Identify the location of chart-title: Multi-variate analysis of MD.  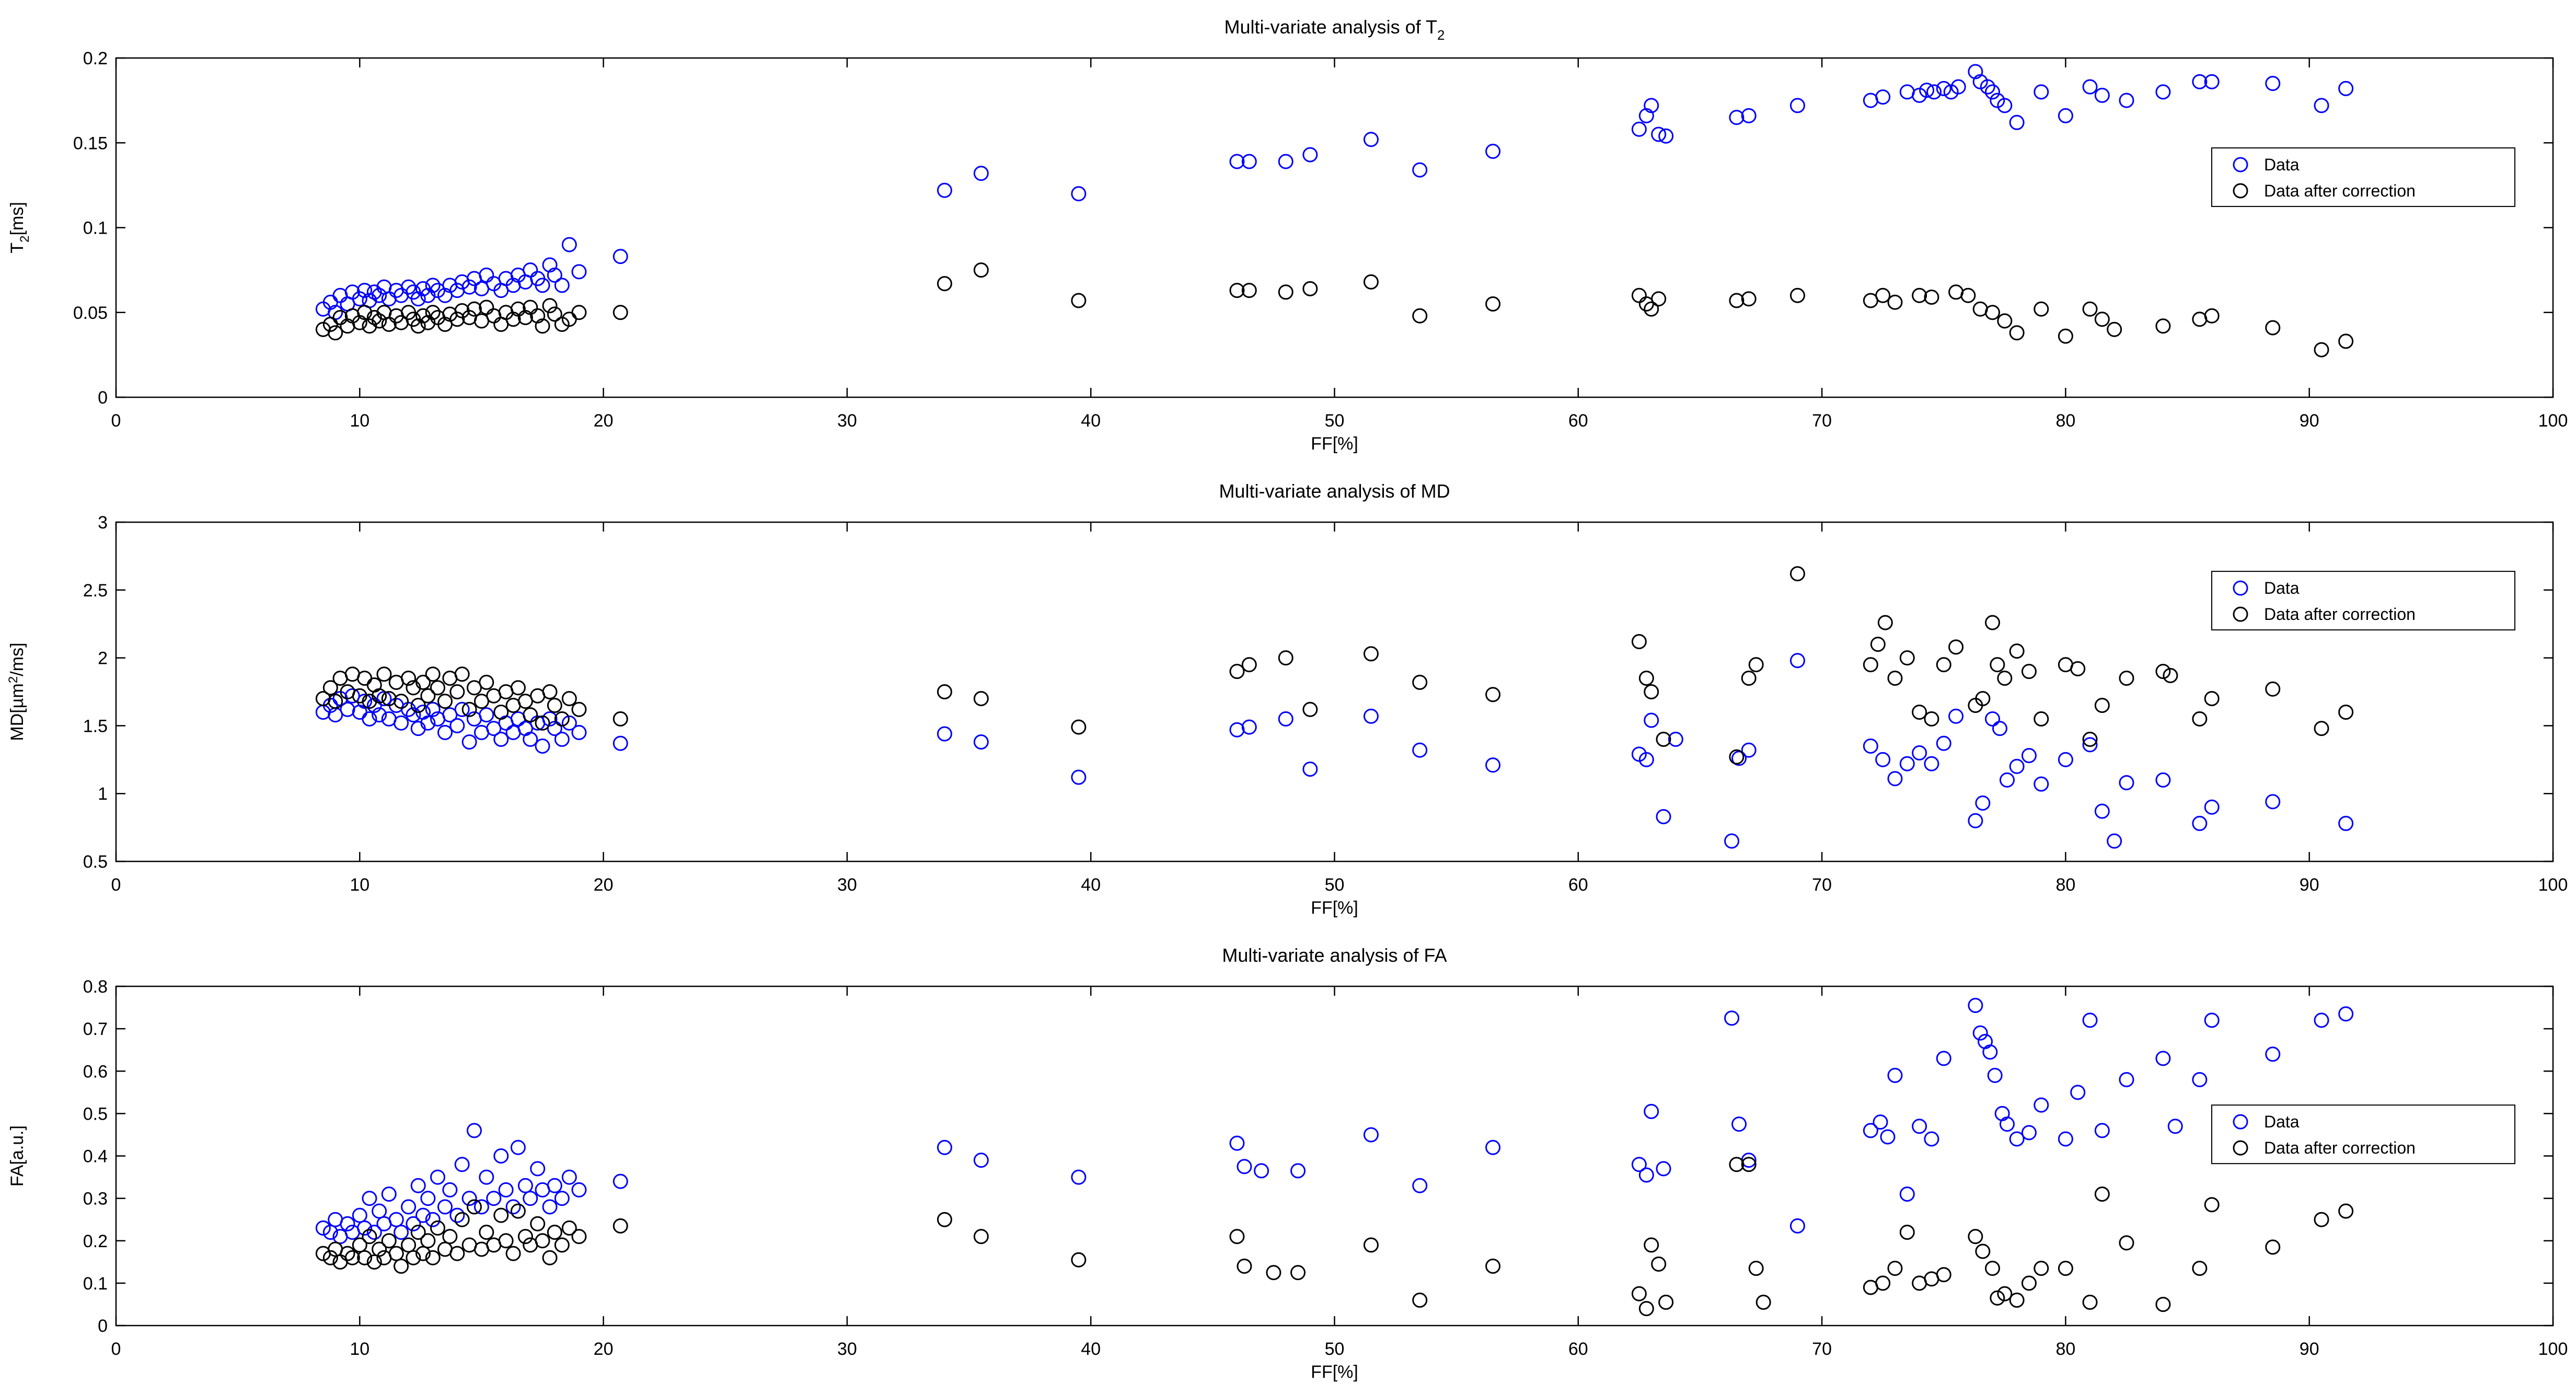
(1334, 491).